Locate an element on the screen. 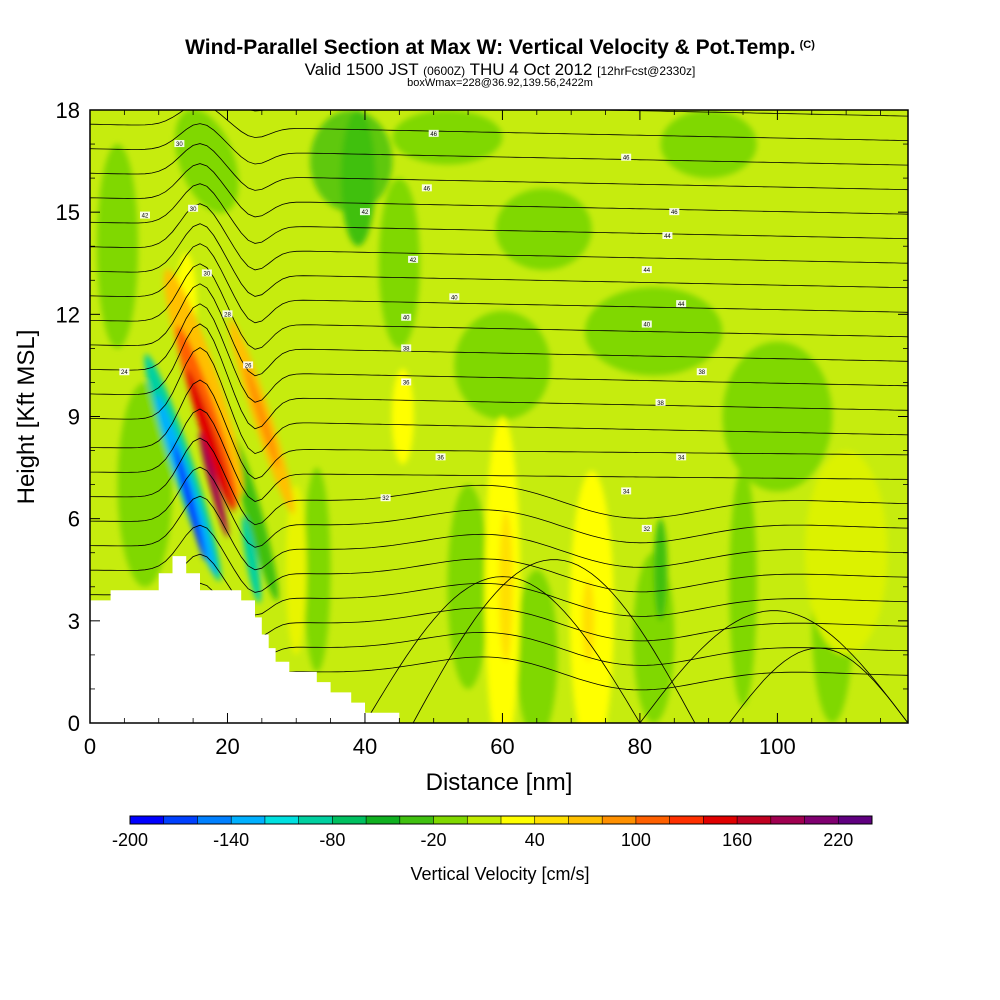 The image size is (1000, 1000). subtitle-date: THU 4 Oct 2012 is located at coordinates (531, 69).